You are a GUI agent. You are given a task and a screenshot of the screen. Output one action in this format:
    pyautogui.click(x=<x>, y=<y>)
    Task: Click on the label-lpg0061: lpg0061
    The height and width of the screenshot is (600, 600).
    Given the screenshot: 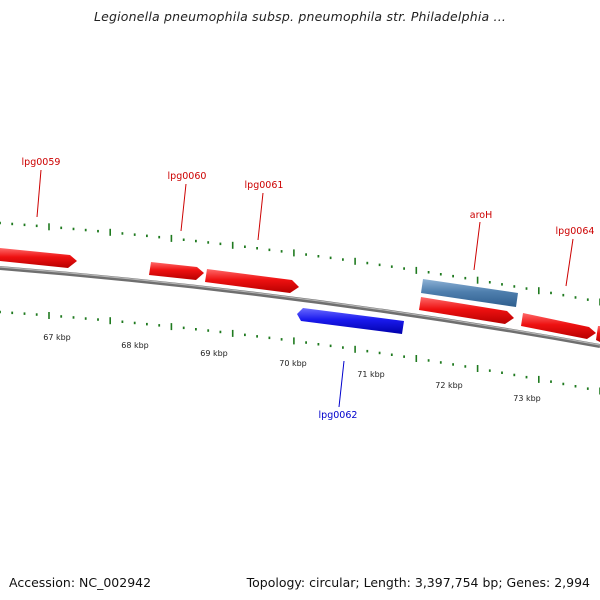 What is the action you would take?
    pyautogui.click(x=264, y=185)
    